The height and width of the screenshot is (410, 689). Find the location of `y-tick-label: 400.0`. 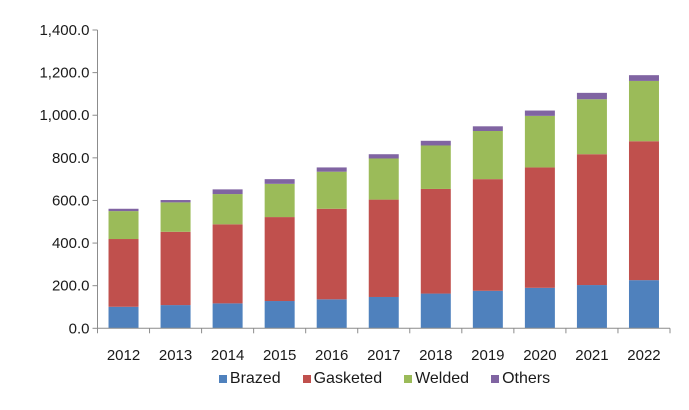

y-tick-label: 400.0 is located at coordinates (71, 243).